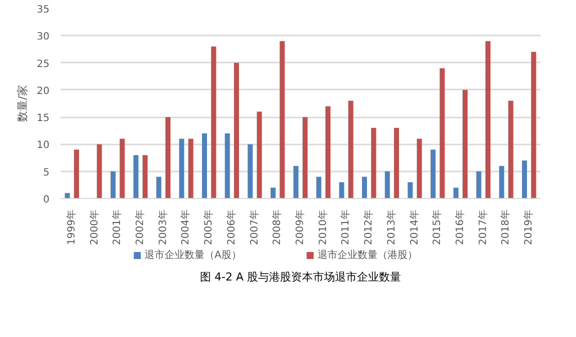  I want to click on x-tick-label: 2017年, so click(482, 227).